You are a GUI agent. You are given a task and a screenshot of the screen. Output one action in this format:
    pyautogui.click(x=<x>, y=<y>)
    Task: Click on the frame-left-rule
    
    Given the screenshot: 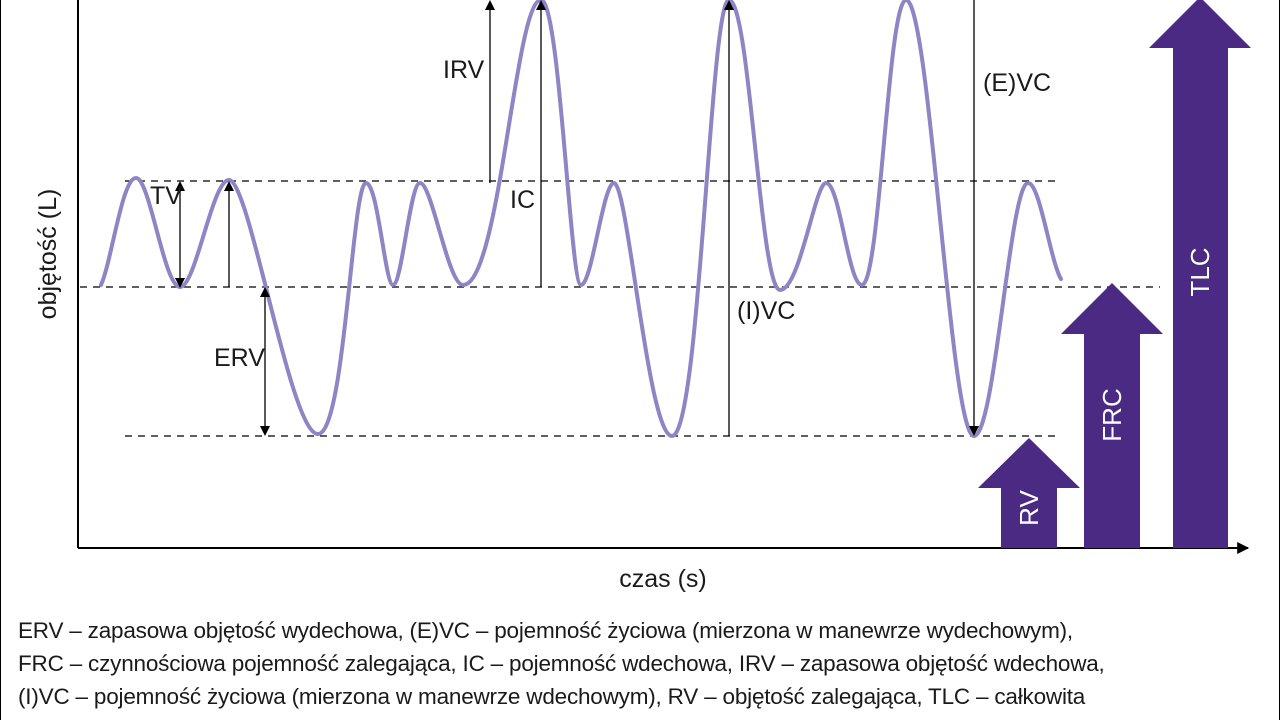 What is the action you would take?
    pyautogui.click(x=0, y=360)
    